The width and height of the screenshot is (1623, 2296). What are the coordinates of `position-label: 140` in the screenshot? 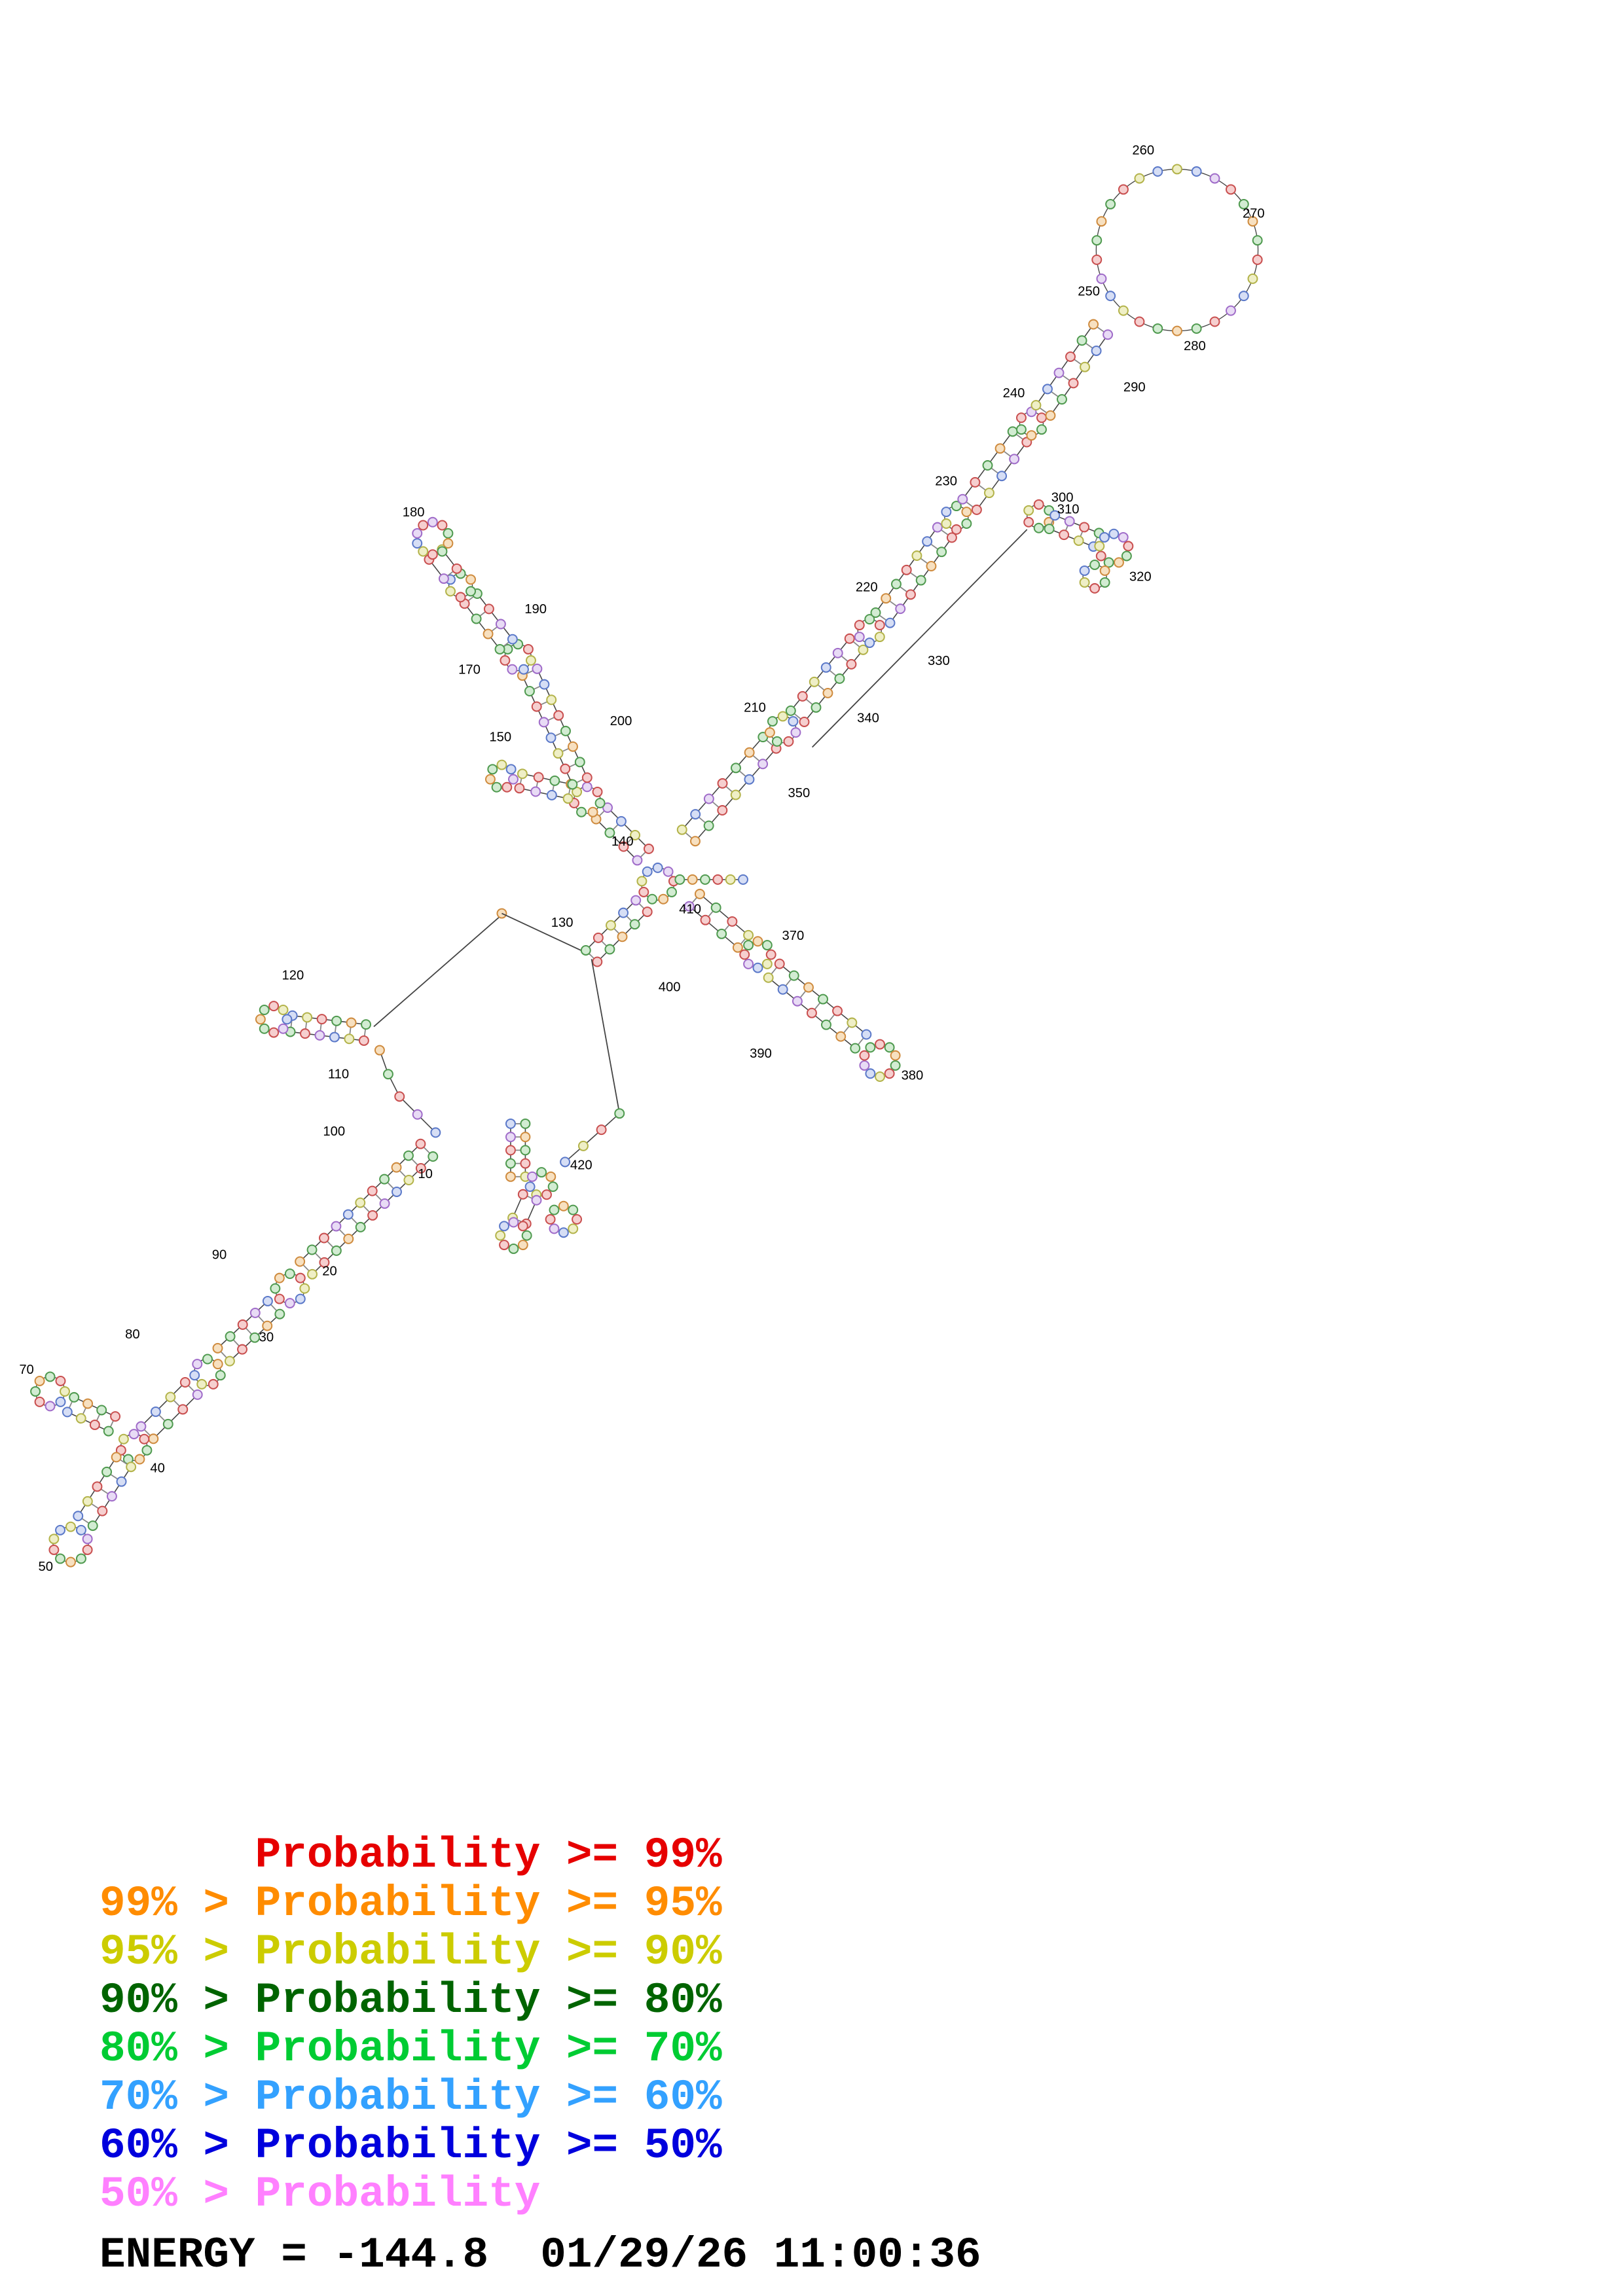 It's located at (622, 841).